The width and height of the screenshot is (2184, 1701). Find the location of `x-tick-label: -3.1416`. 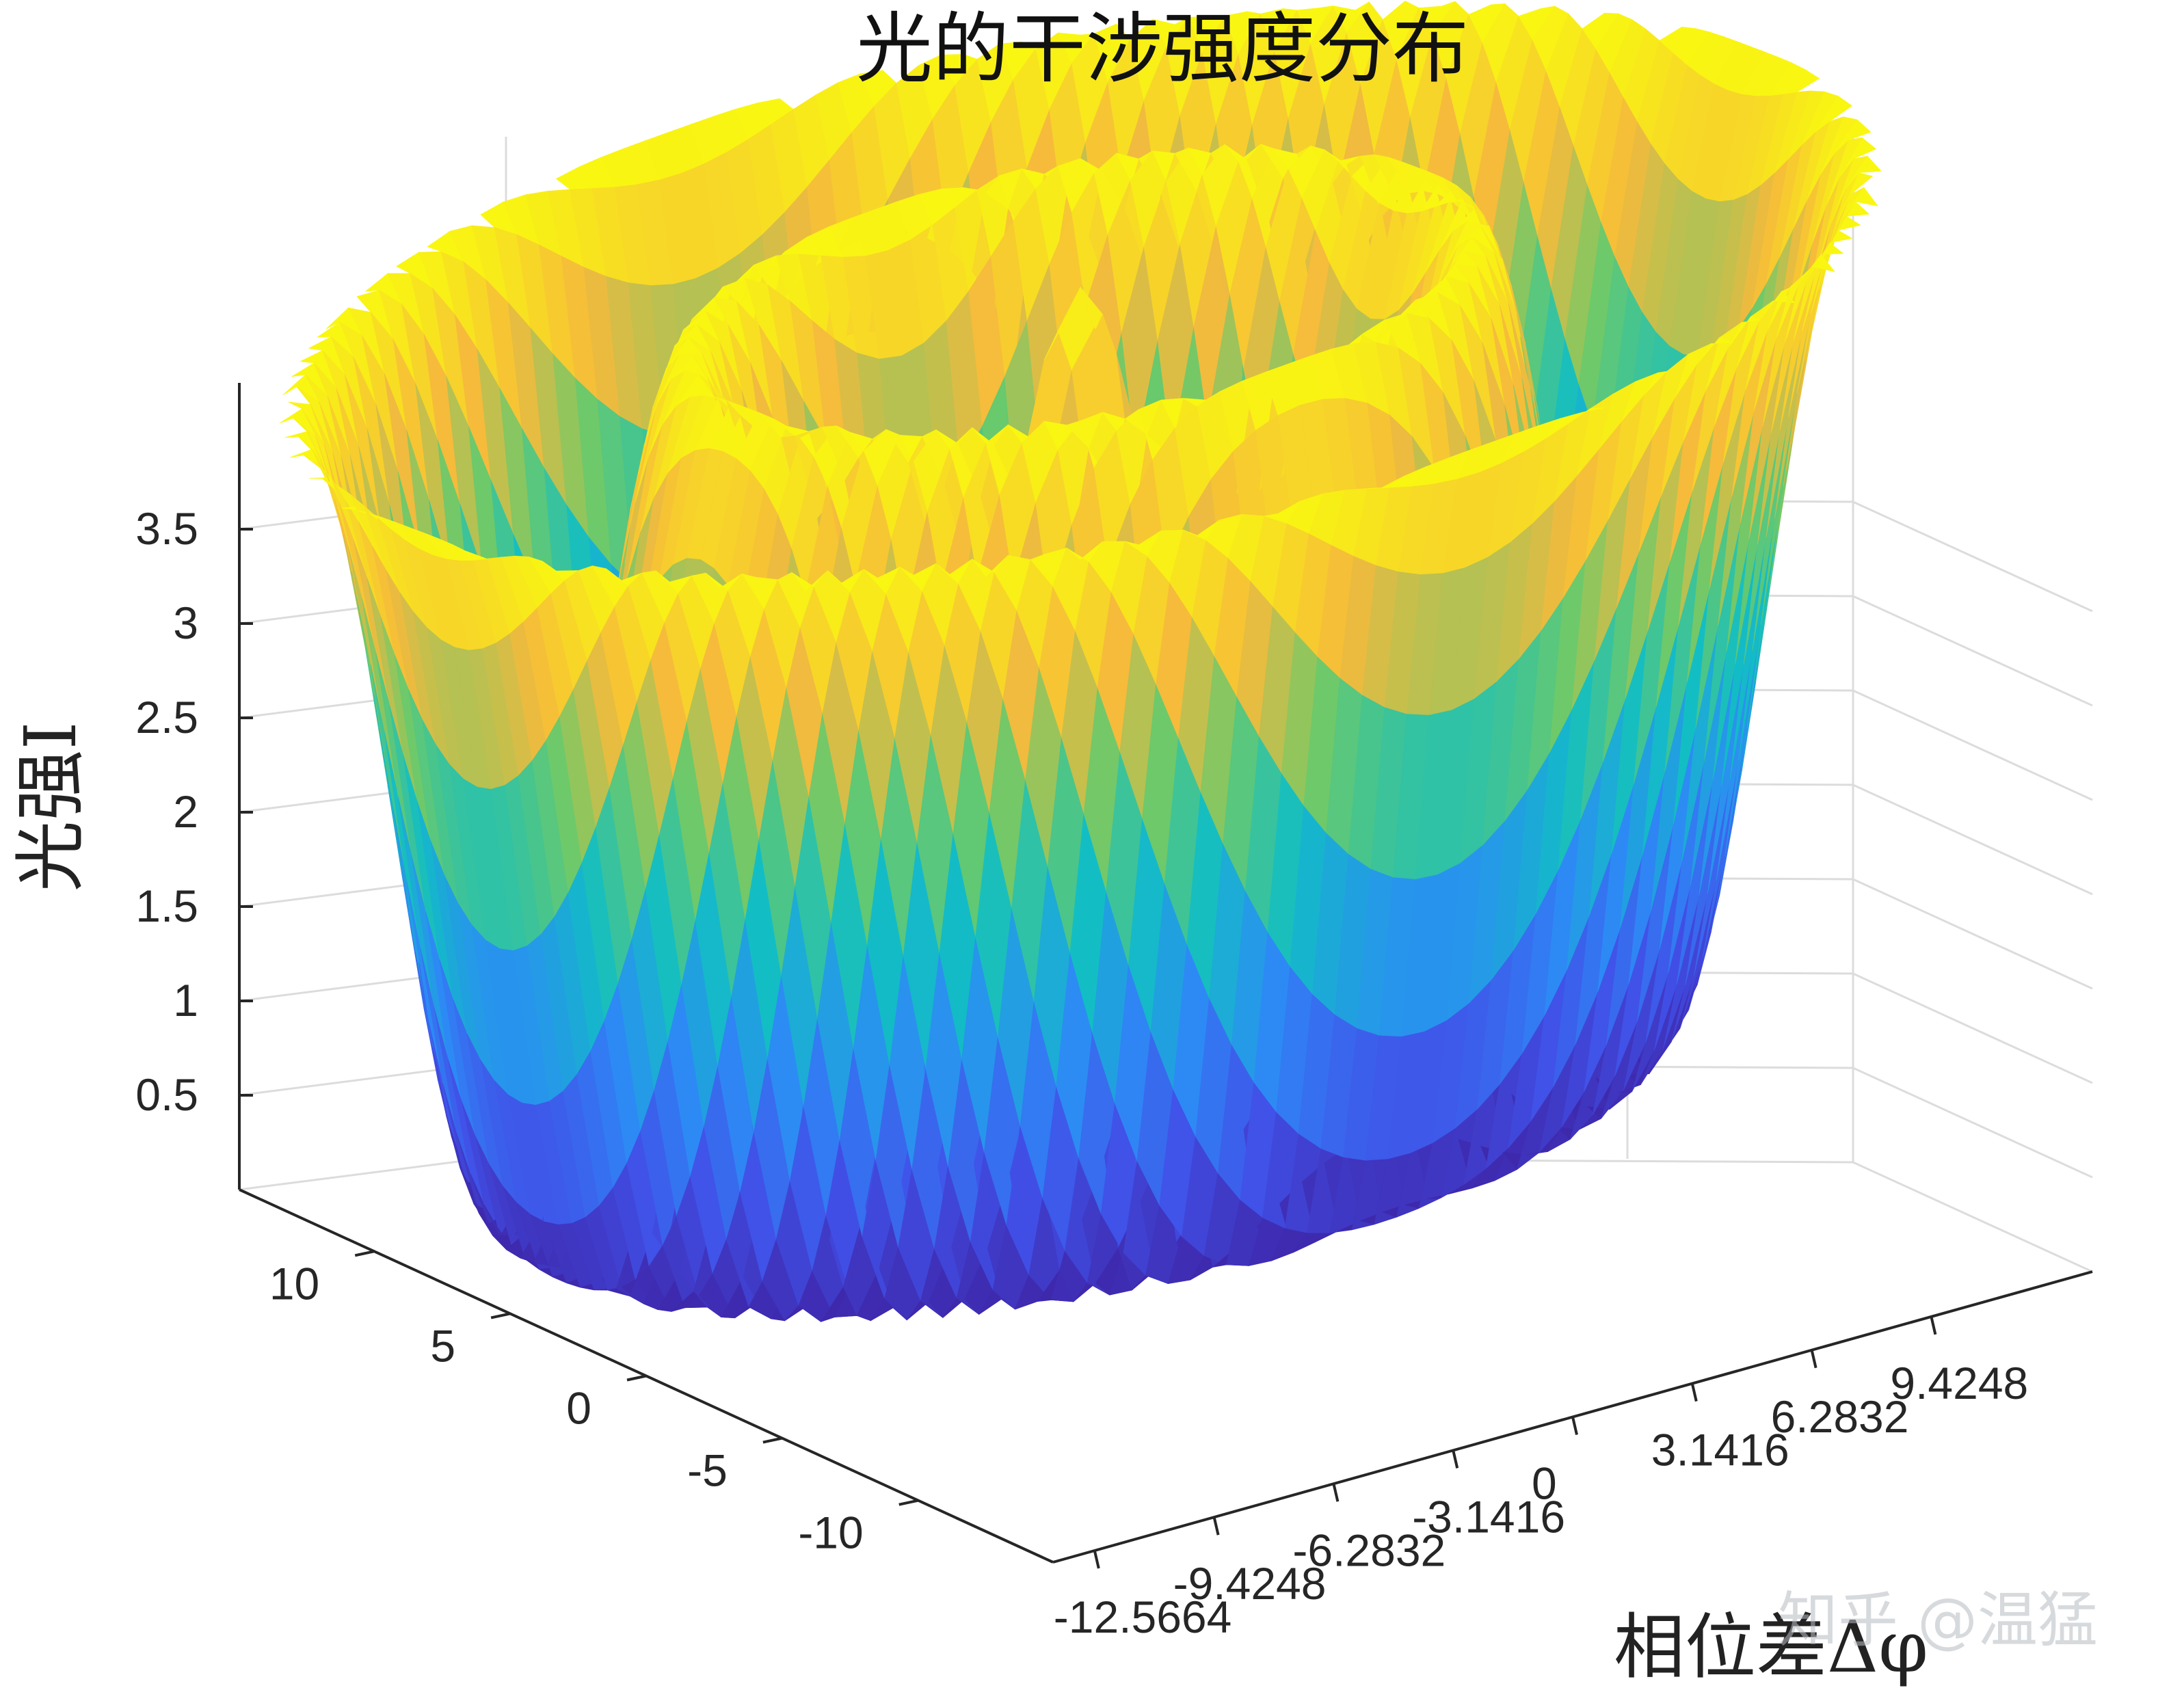

x-tick-label: -3.1416 is located at coordinates (1488, 1517).